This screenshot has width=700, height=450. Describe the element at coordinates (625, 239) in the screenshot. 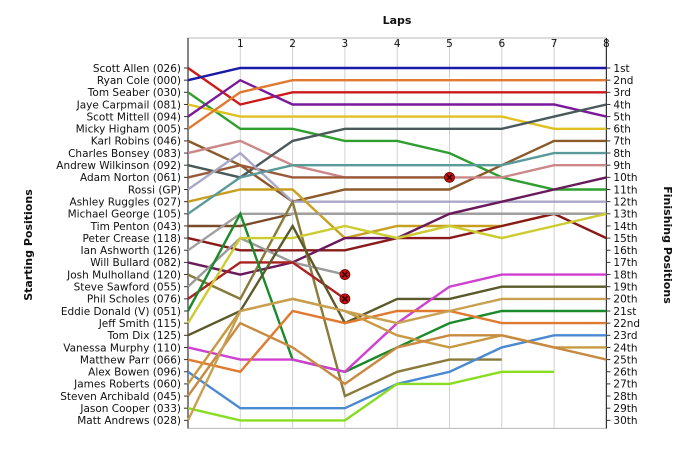

I see `finish-label-15: 15th` at that location.